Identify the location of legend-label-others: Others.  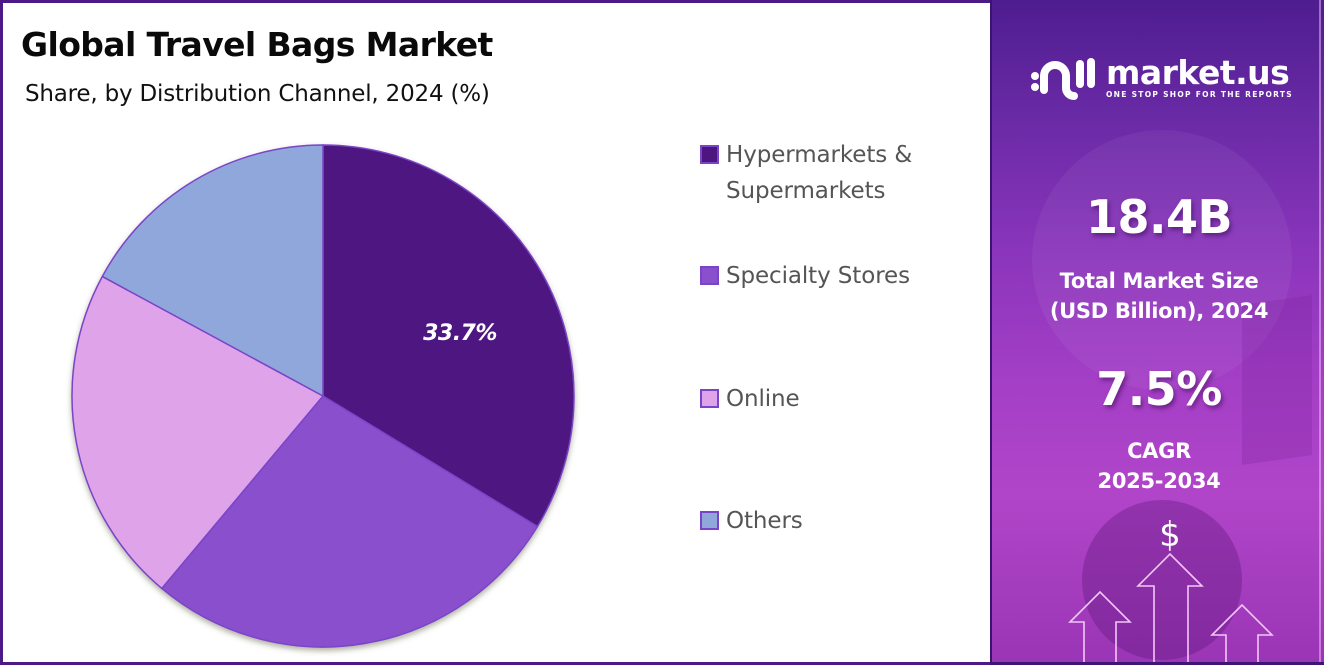
(764, 521).